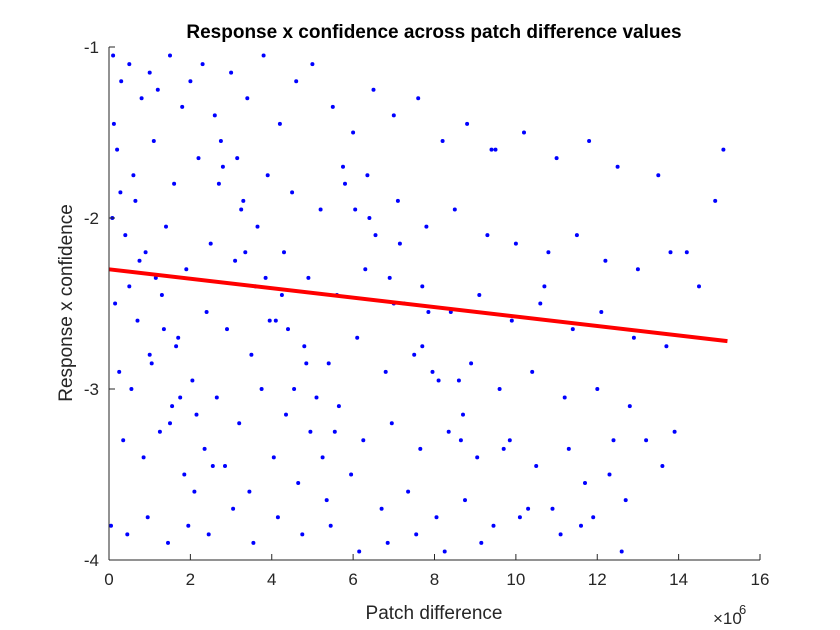 The height and width of the screenshot is (630, 840). I want to click on x-tick-label: 12, so click(597, 579).